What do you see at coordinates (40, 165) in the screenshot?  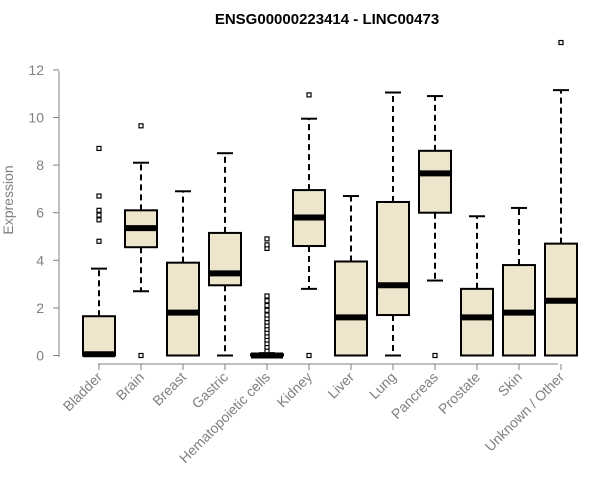 I see `y-tick-label: 8` at bounding box center [40, 165].